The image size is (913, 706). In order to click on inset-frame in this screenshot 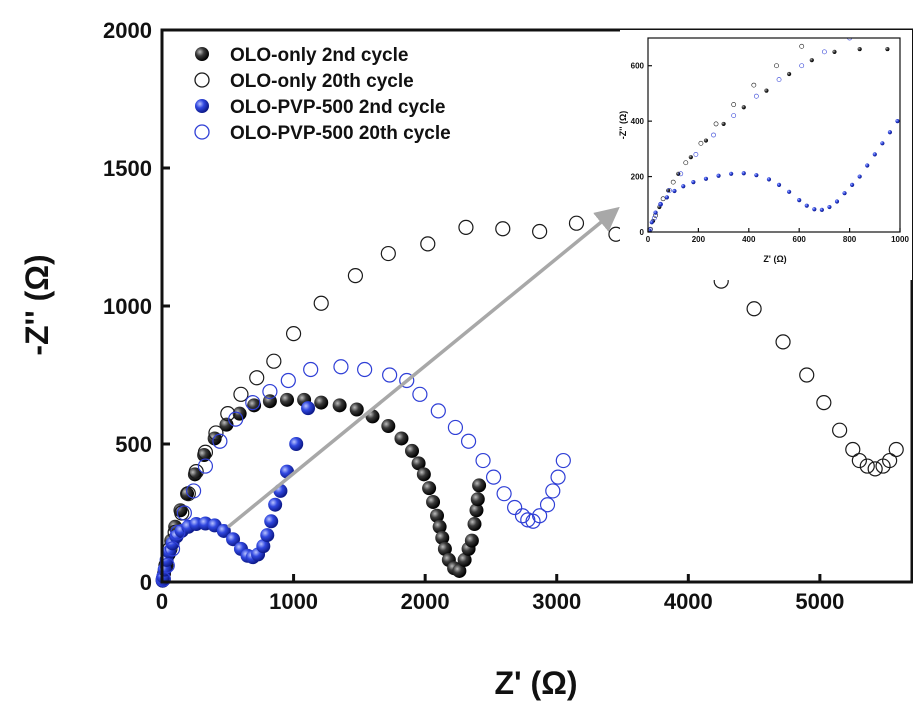, I will do `click(774, 135)`.